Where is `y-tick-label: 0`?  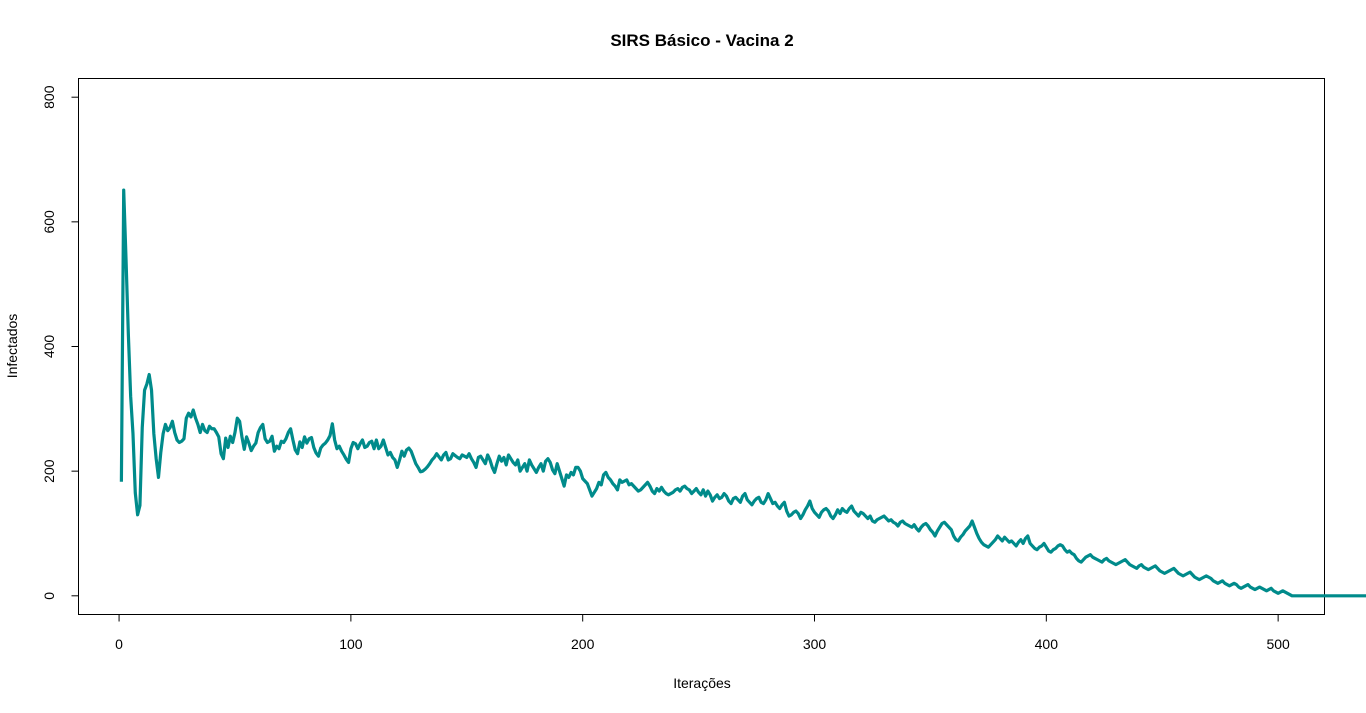 y-tick-label: 0 is located at coordinates (49, 596).